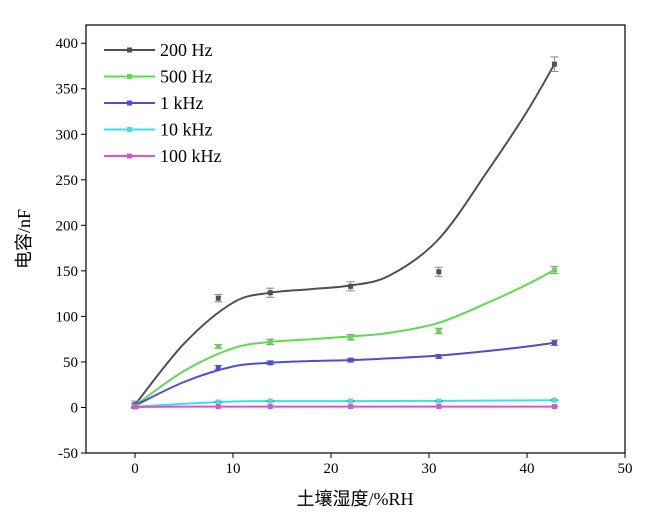  What do you see at coordinates (331, 469) in the screenshot?
I see `x-tick-label: 20` at bounding box center [331, 469].